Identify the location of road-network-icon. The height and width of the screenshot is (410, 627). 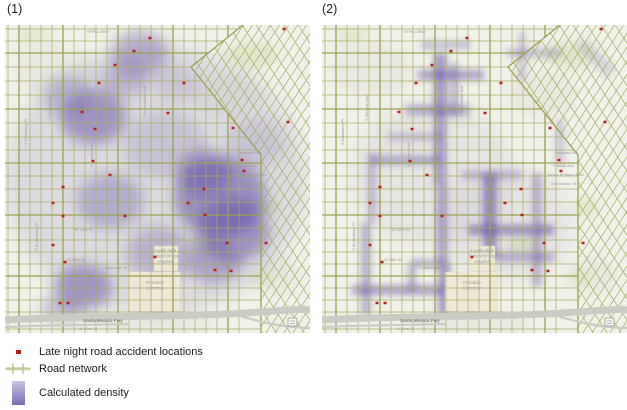
(18, 368).